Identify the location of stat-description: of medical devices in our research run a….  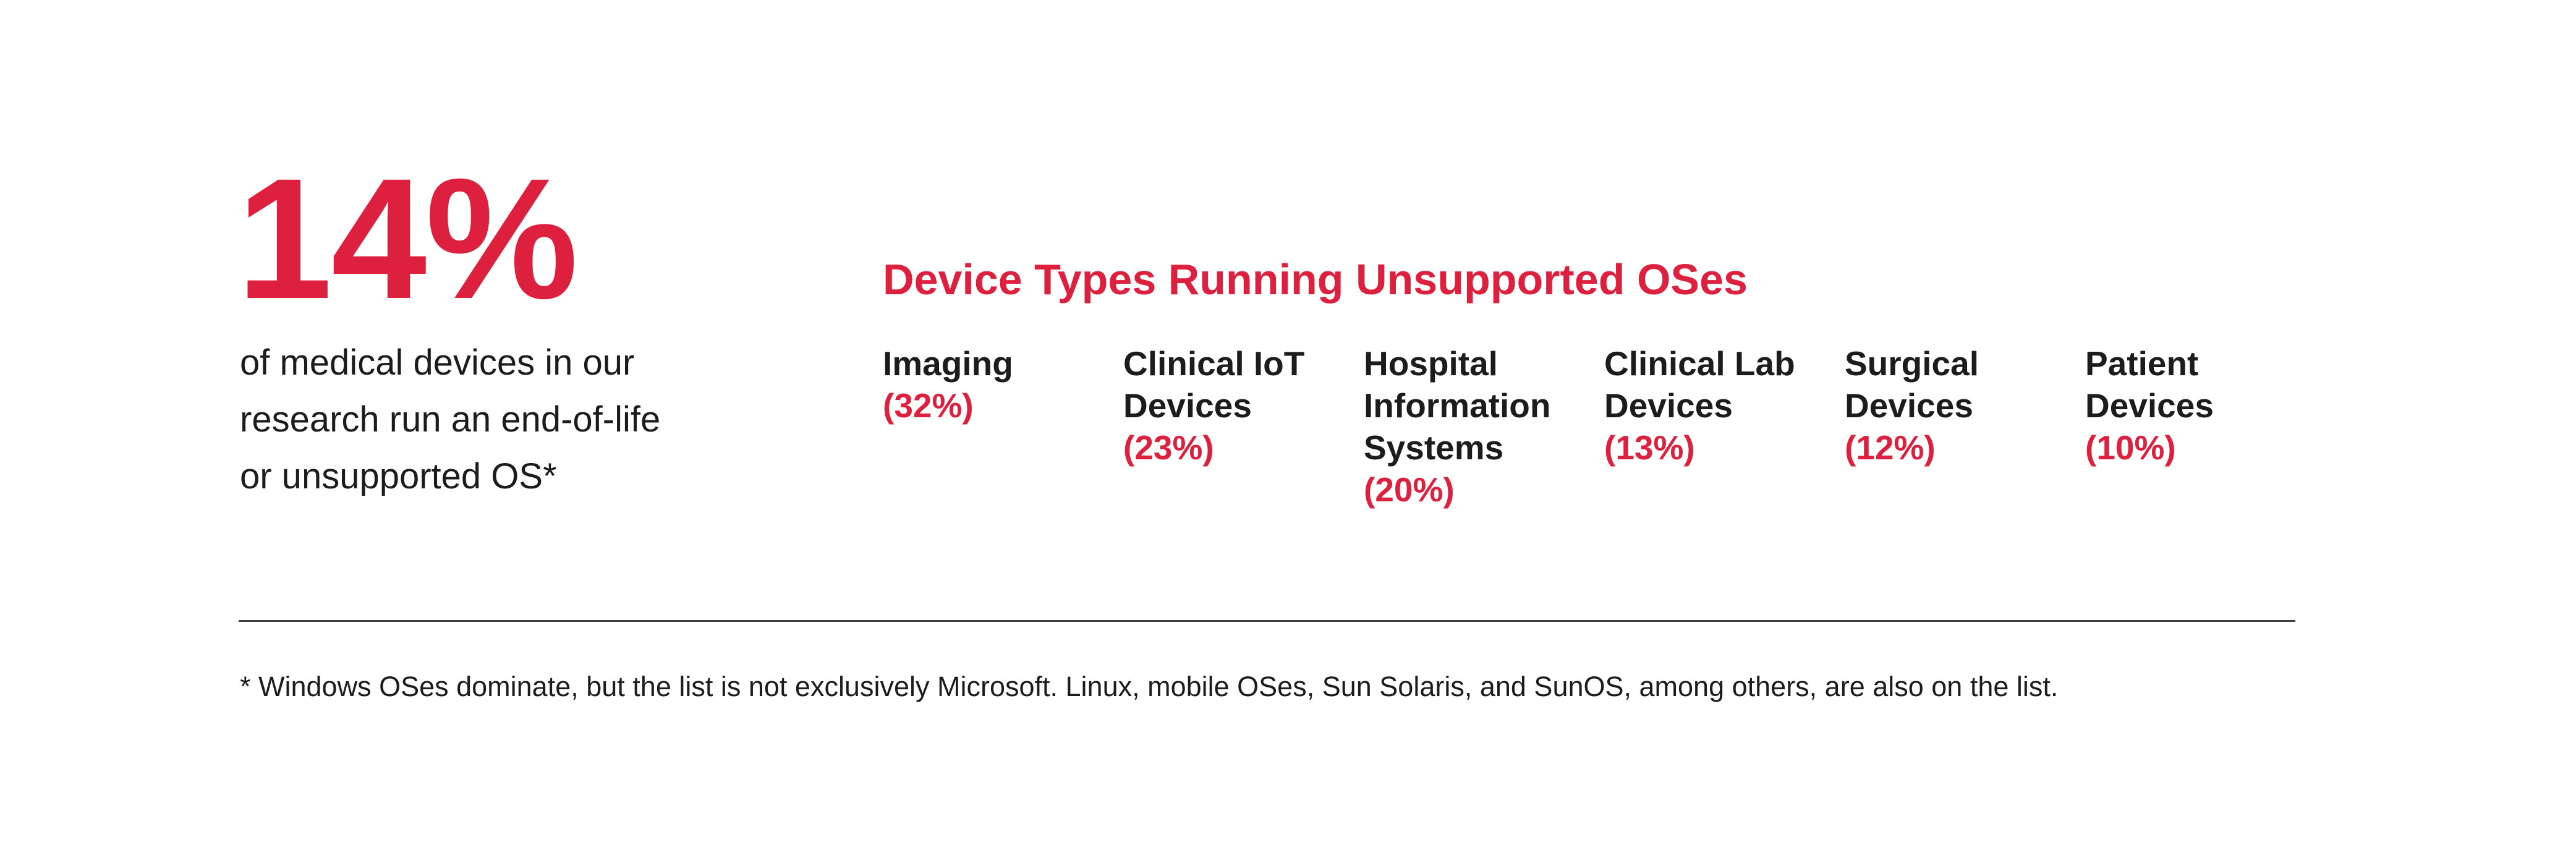
(450, 419).